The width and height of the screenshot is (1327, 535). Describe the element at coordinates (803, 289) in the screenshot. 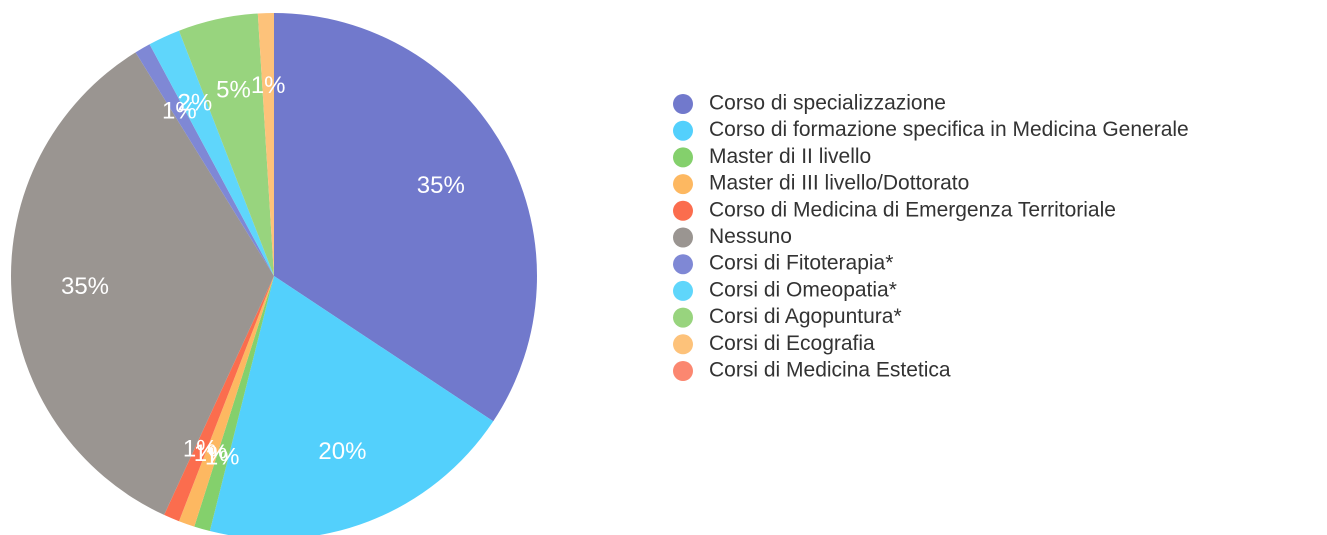

I see `legend-label: Corsi di Omeopatia*` at that location.